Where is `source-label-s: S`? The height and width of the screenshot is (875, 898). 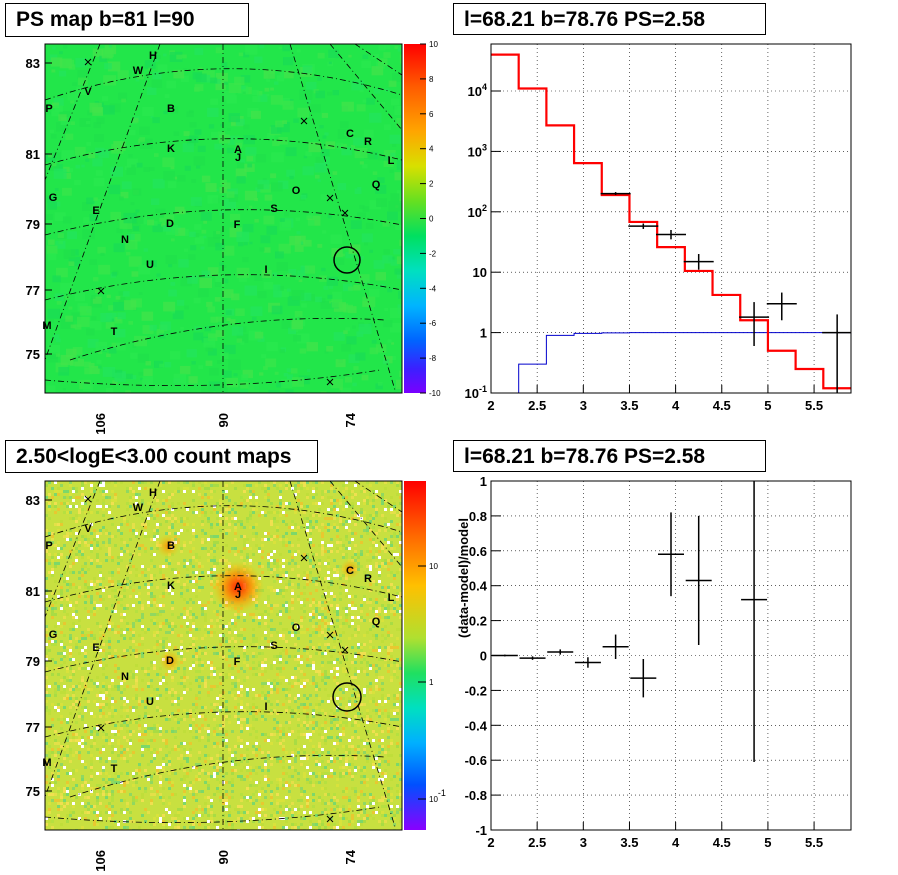 source-label-s: S is located at coordinates (273, 209).